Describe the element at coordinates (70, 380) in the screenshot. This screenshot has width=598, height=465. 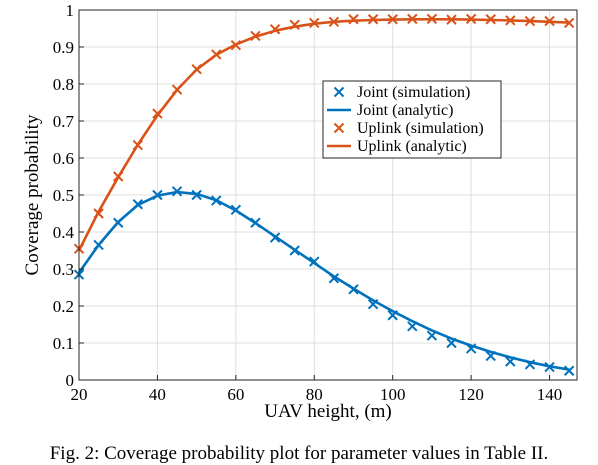
I see `y-tick-label: 0` at that location.